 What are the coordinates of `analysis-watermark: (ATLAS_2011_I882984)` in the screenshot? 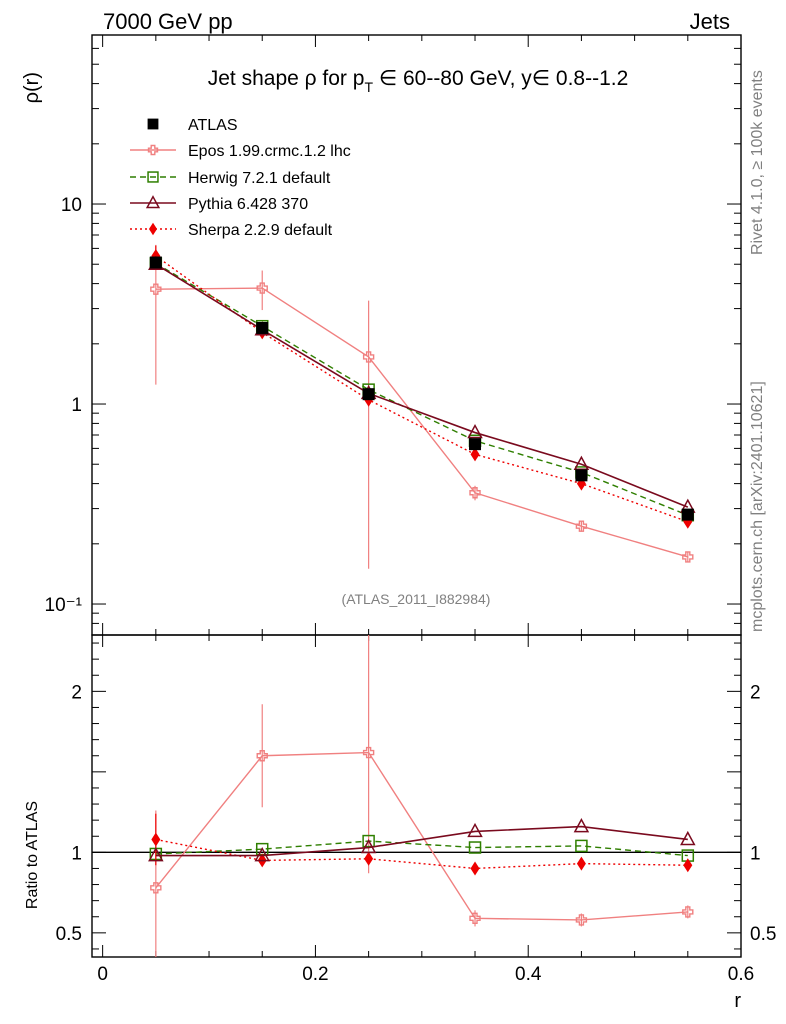 It's located at (416, 599).